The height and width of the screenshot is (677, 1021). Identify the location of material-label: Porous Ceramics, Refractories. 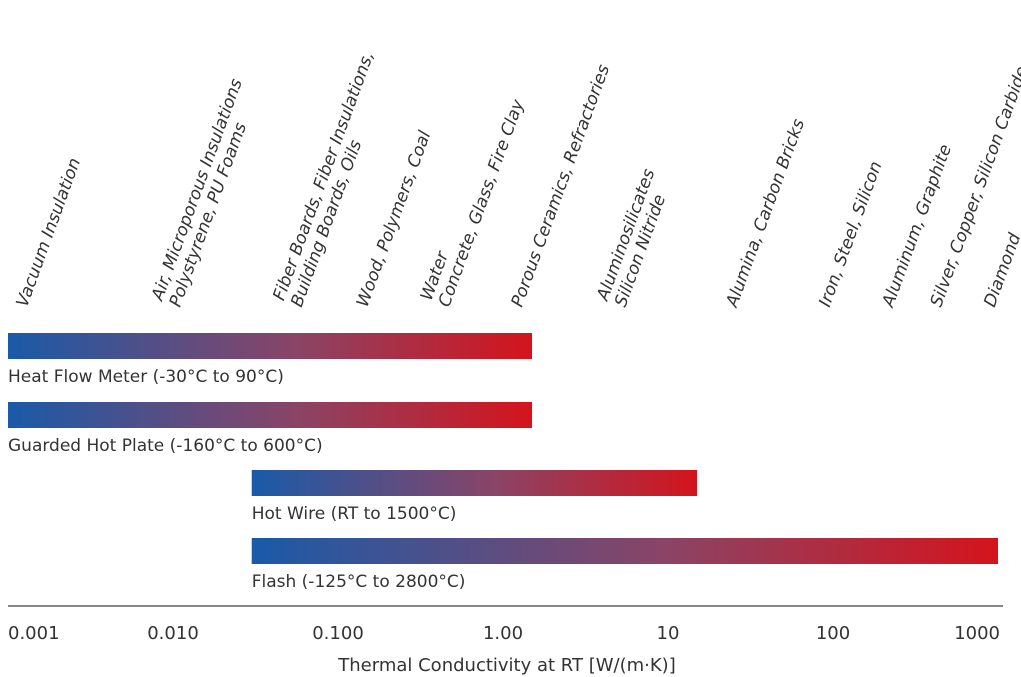
(561, 186).